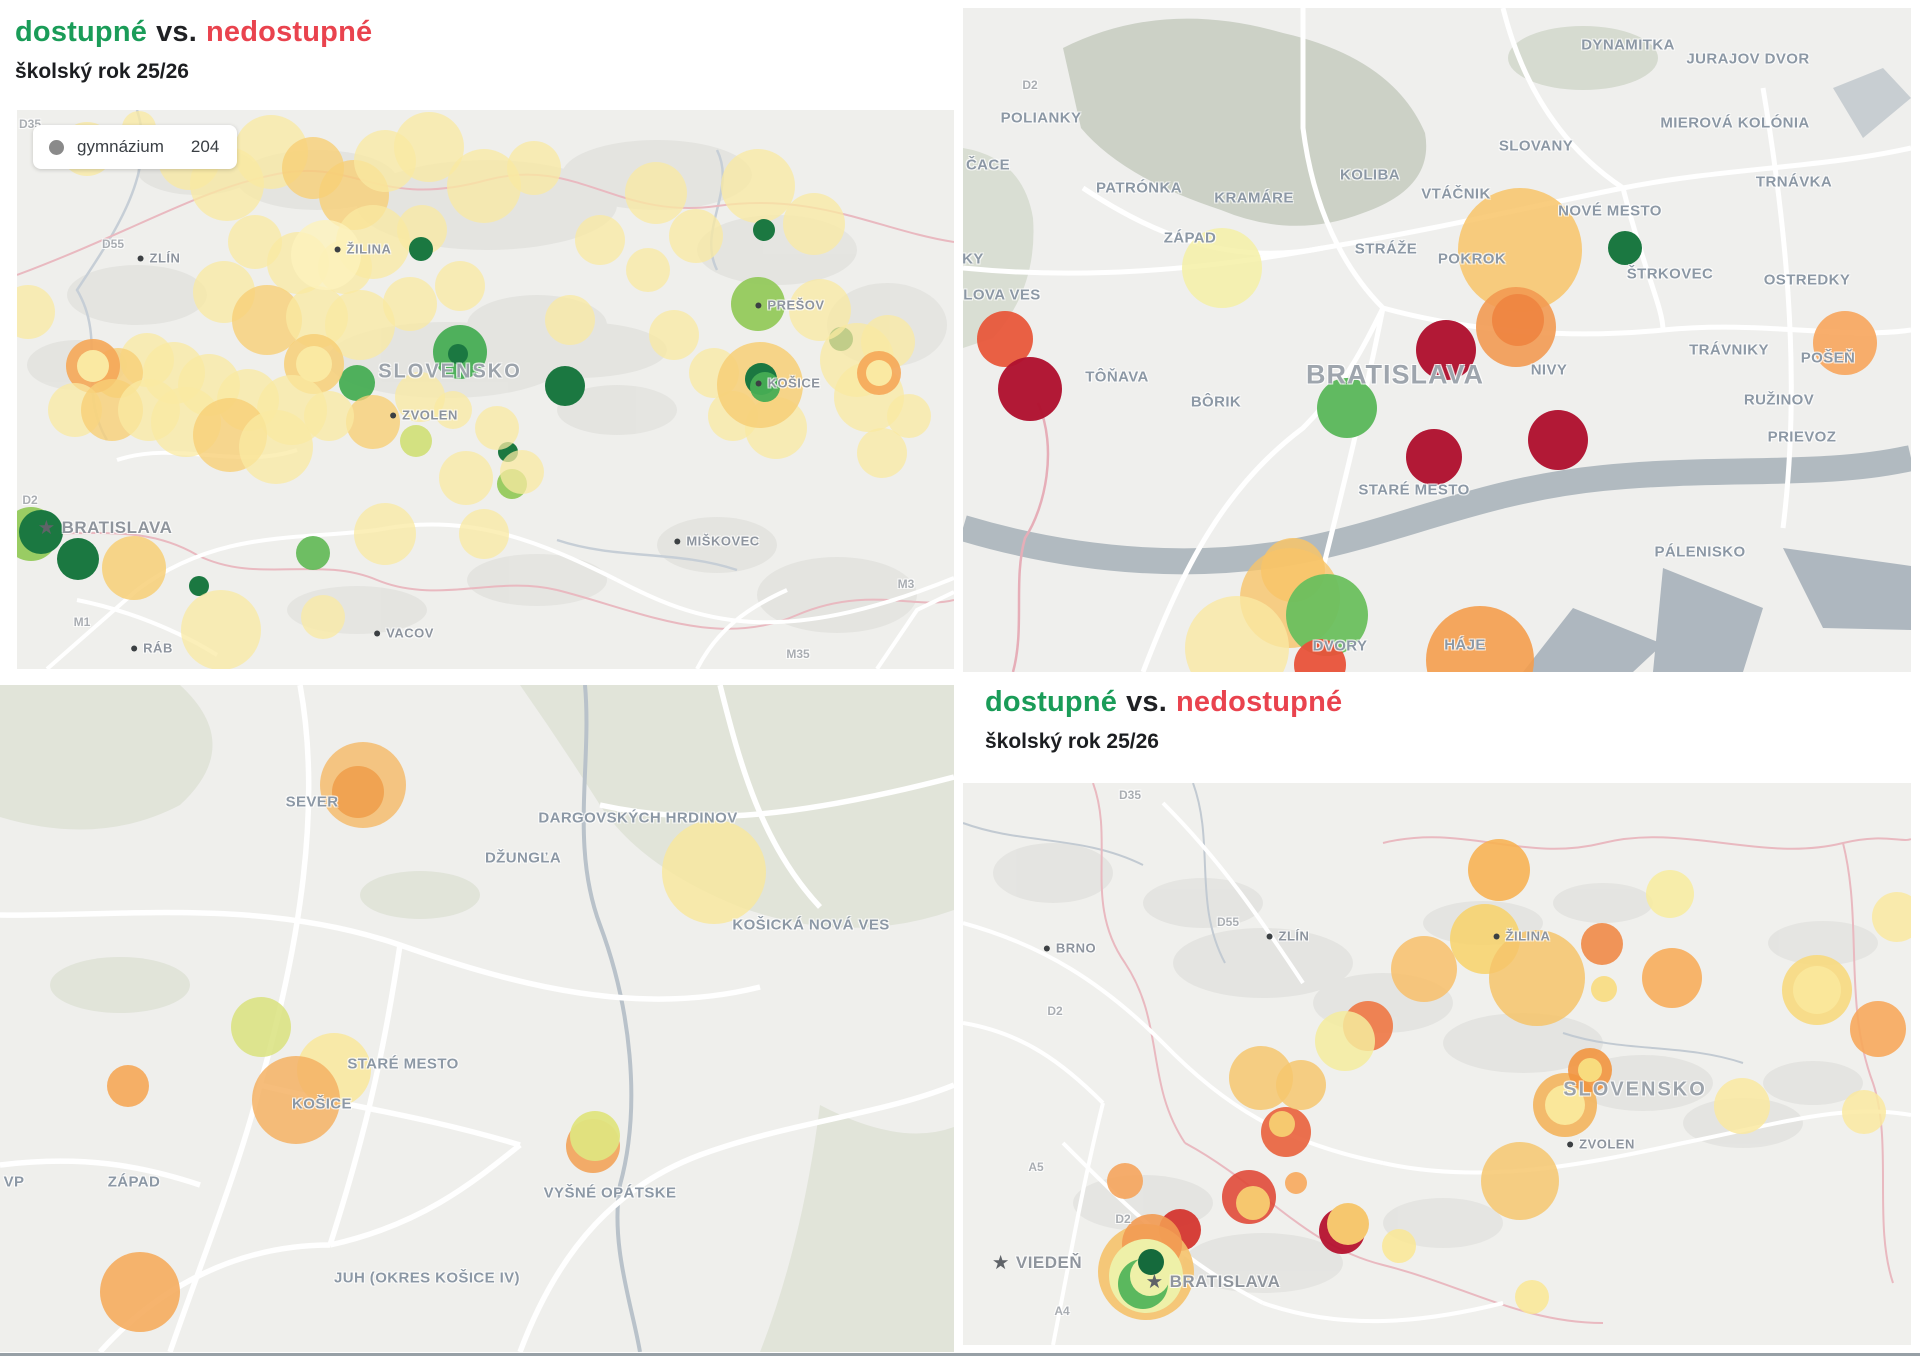 Image resolution: width=1920 pixels, height=1357 pixels. What do you see at coordinates (135, 147) in the screenshot?
I see `map-legend: gymnázium 204` at bounding box center [135, 147].